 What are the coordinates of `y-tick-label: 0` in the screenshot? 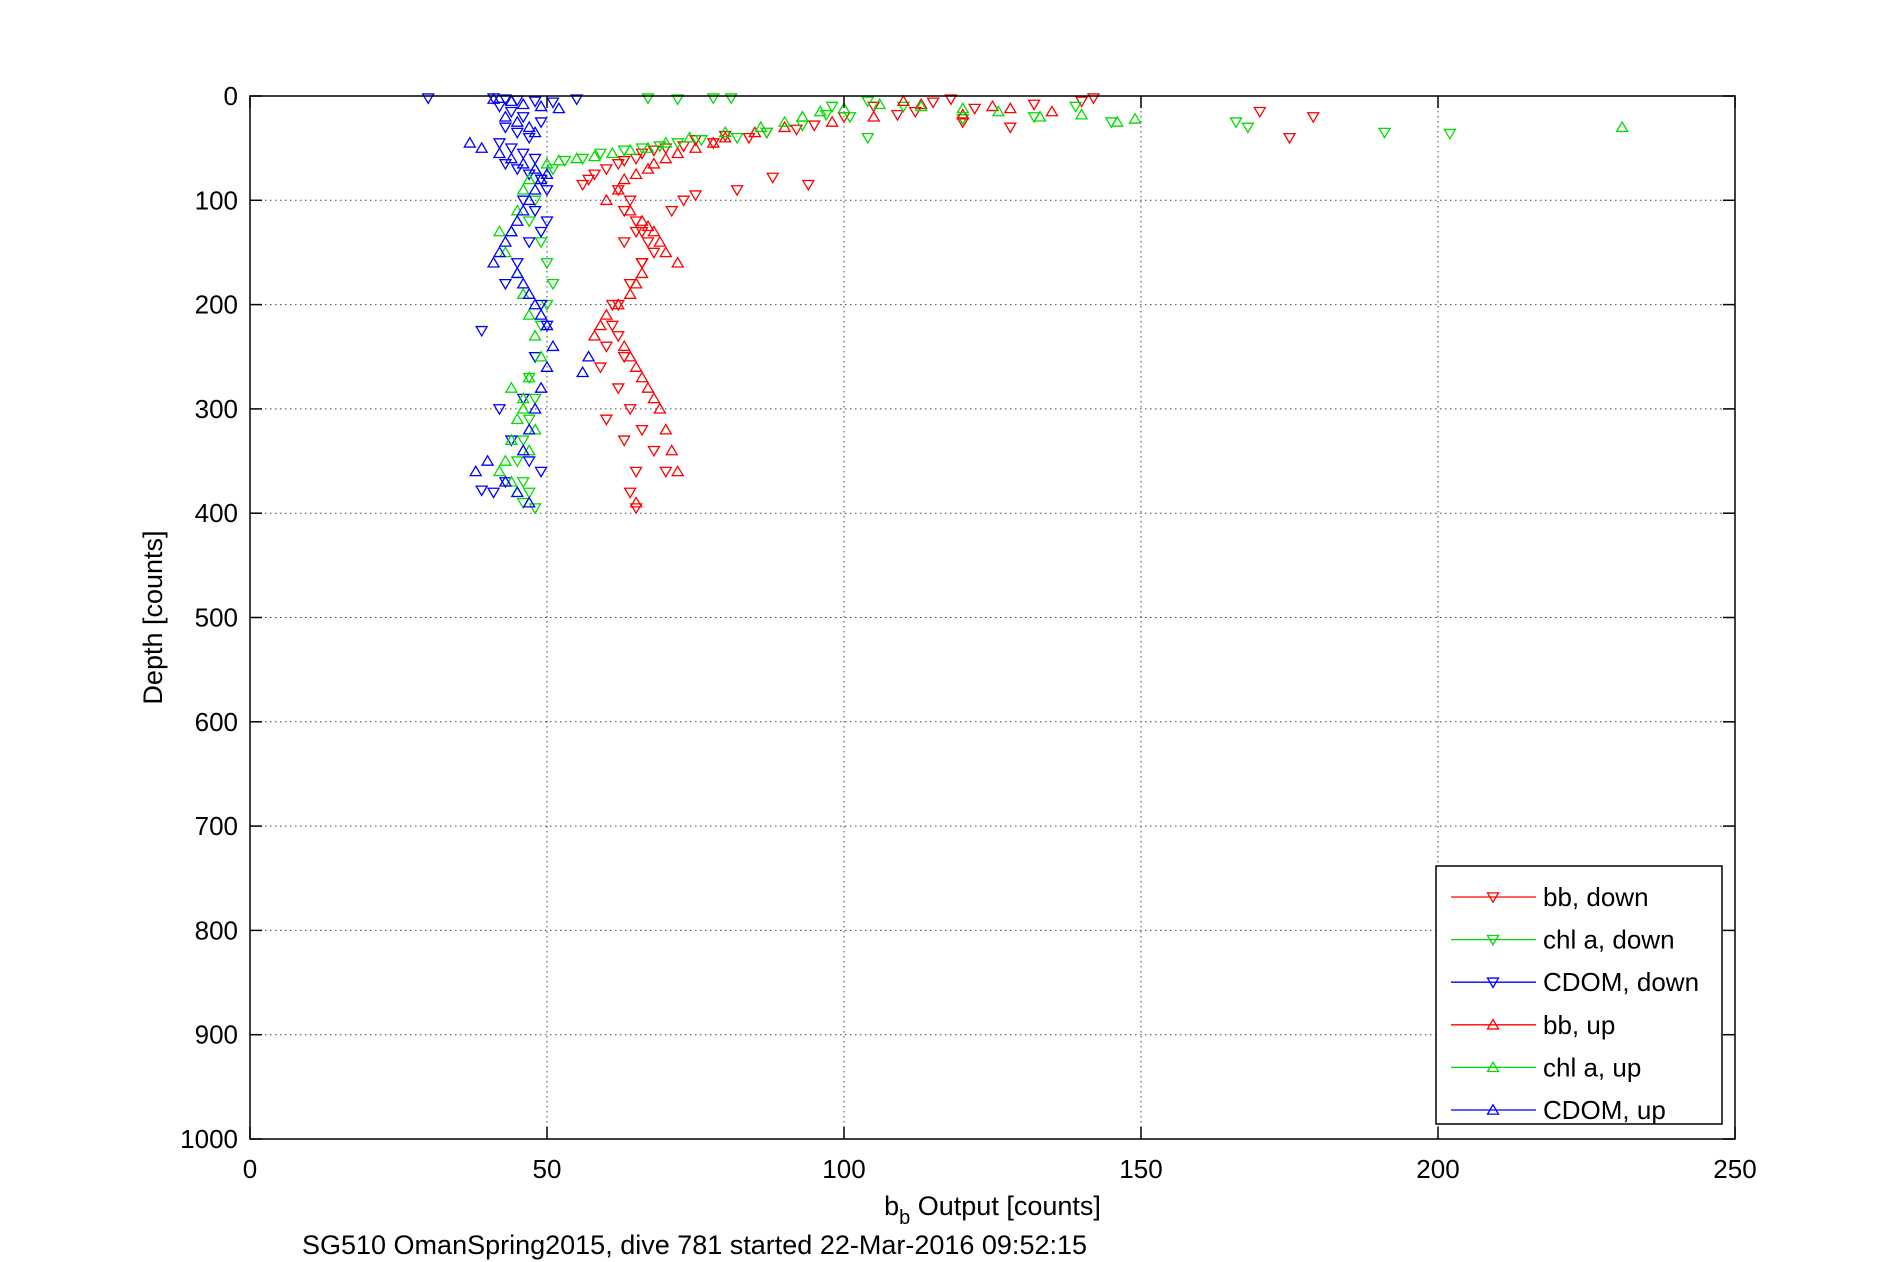 It's located at (231, 96).